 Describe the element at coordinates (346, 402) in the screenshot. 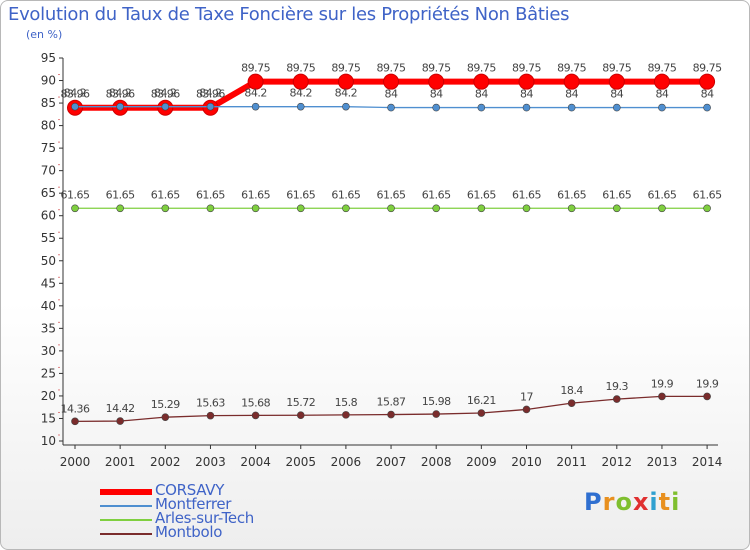

I see `data-label-montbolo: 15.8` at that location.